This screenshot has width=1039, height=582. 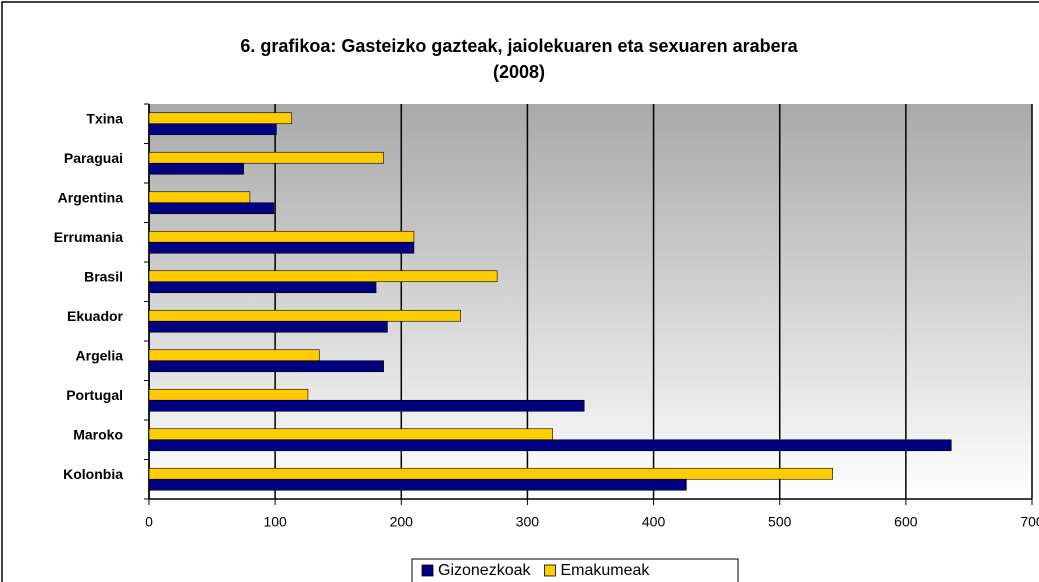 I want to click on y-tick-label: Ekuador, so click(x=95, y=316).